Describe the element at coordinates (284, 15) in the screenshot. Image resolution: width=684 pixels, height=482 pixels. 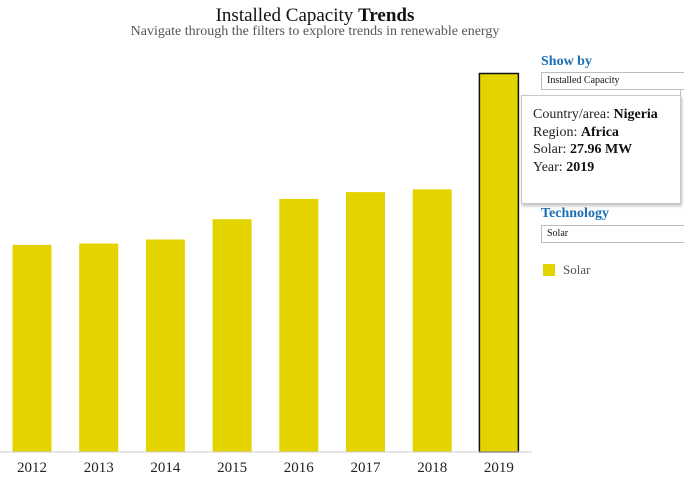
I see `chart-title-regular: Installed Capacity` at that location.